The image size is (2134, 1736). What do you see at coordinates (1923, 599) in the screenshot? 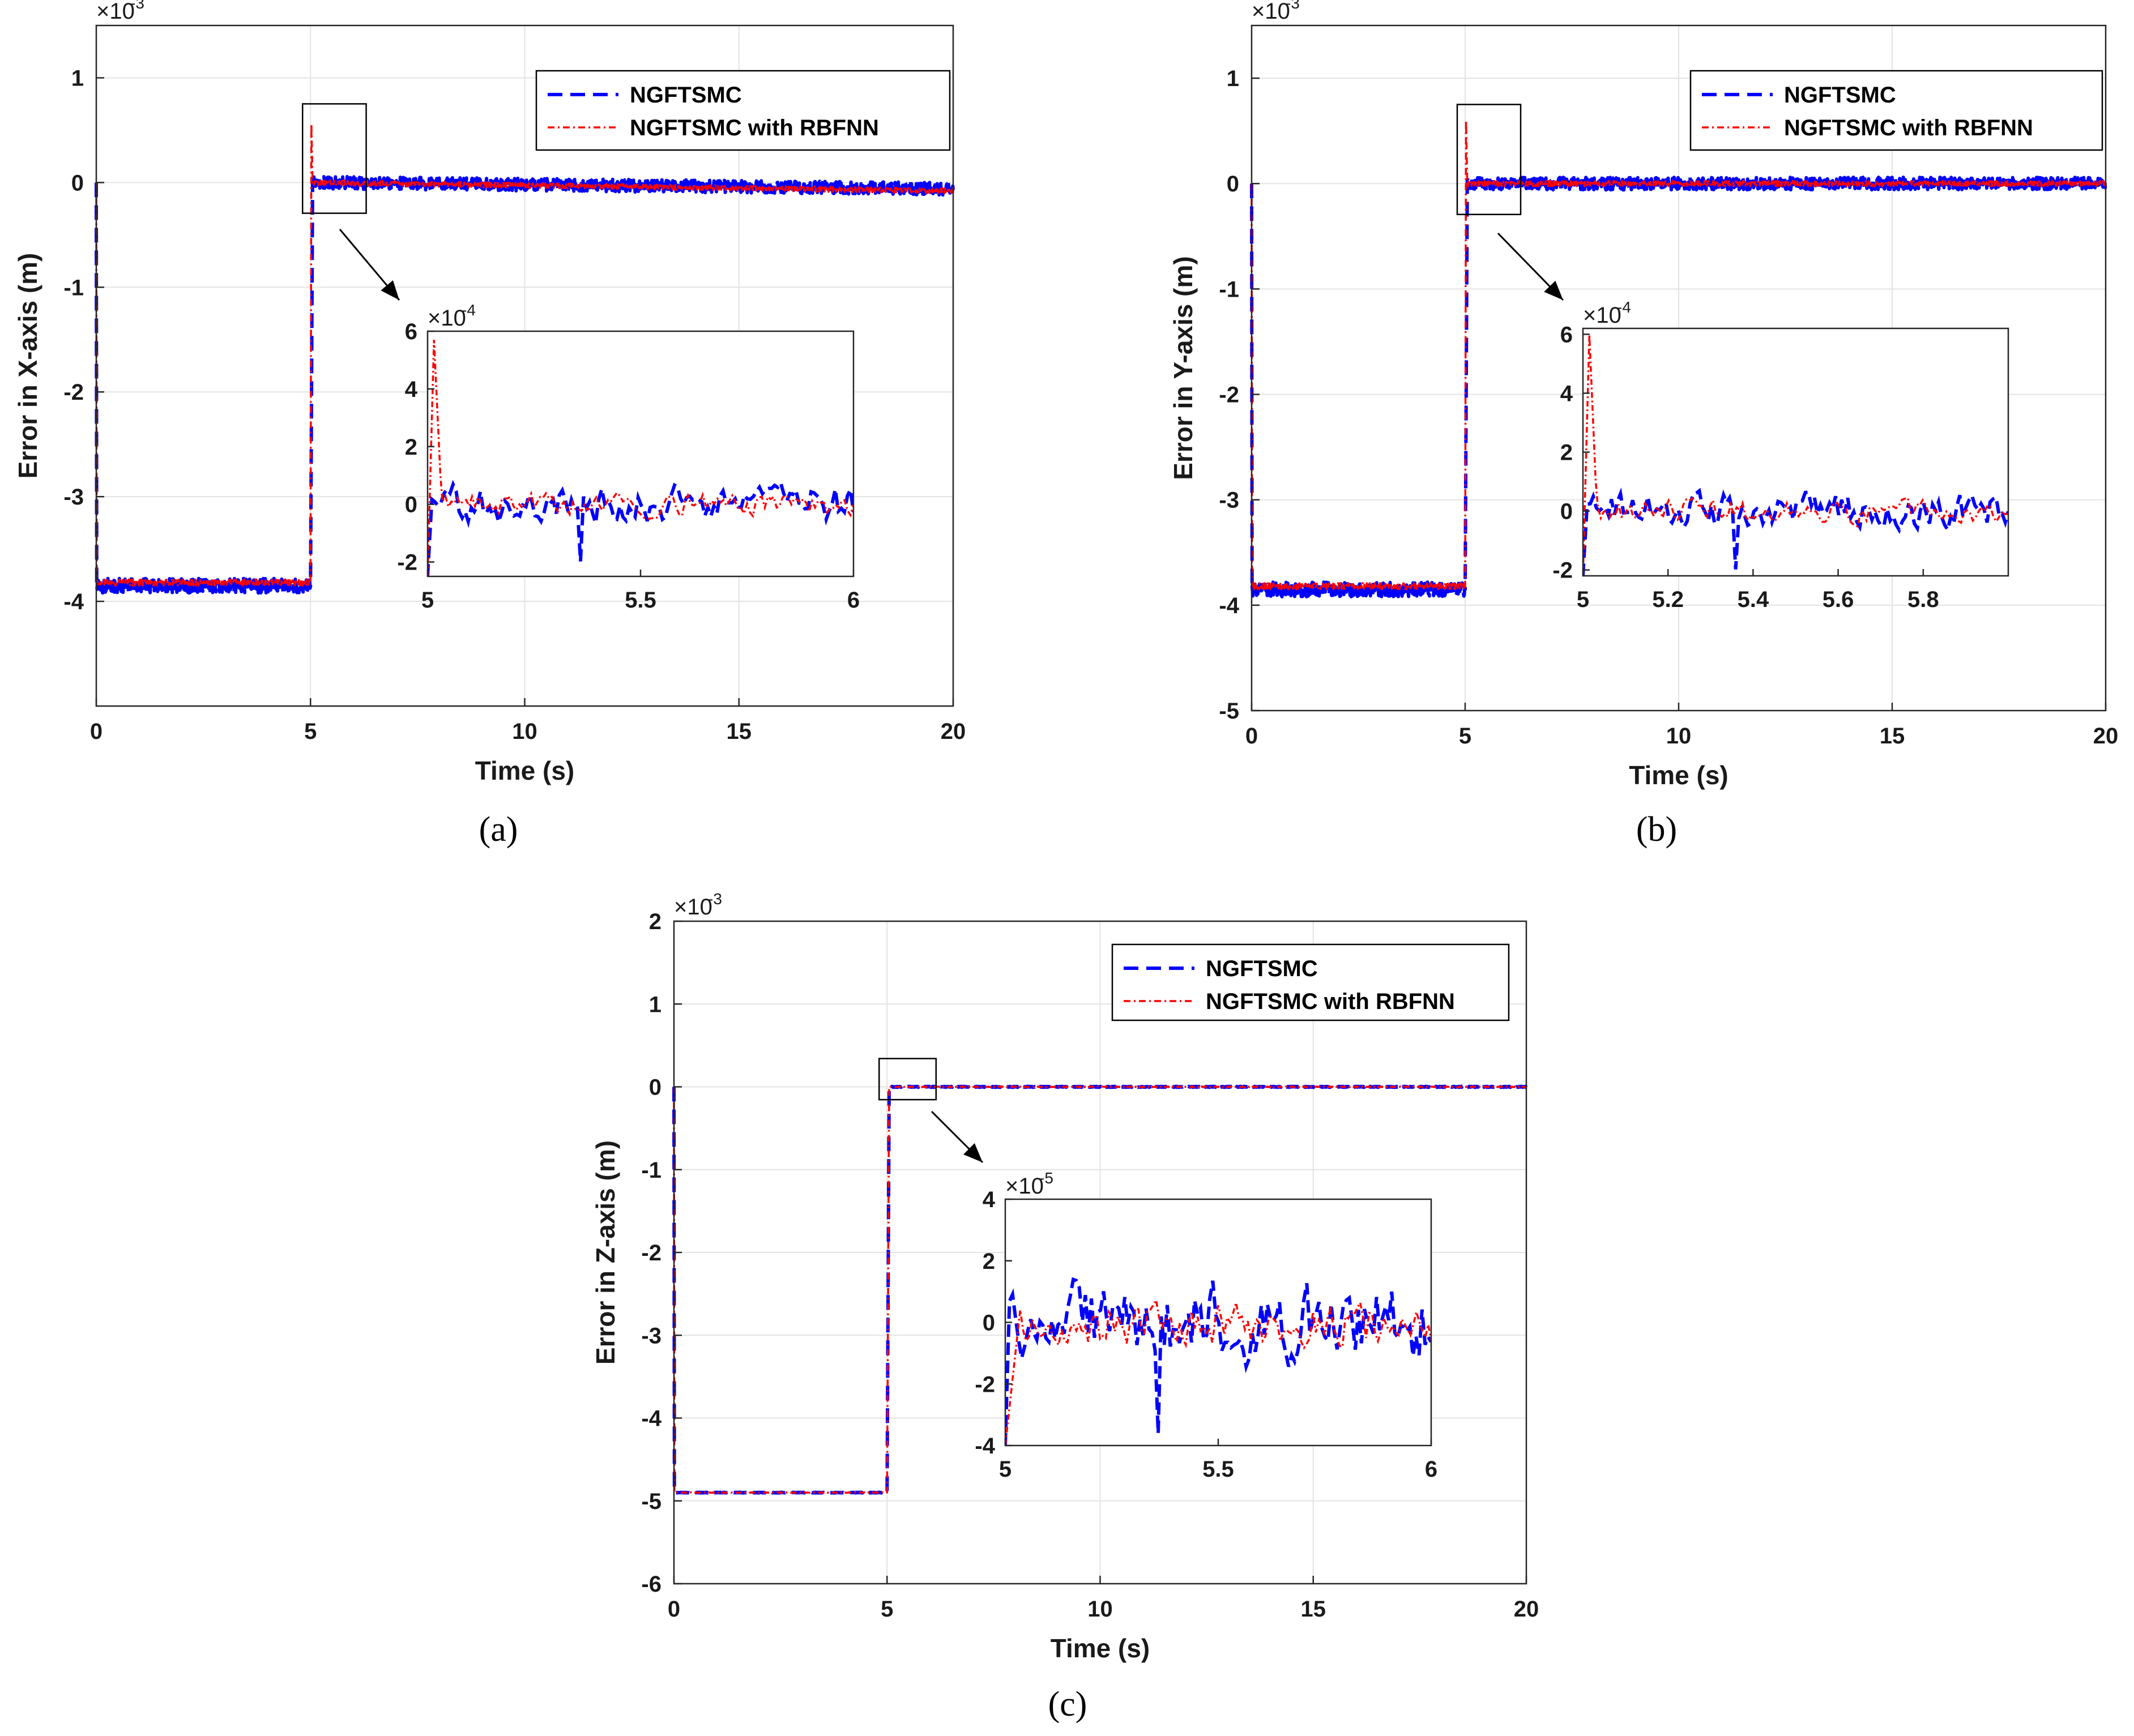
I see `inset-x-tick-label: 5.8` at bounding box center [1923, 599].